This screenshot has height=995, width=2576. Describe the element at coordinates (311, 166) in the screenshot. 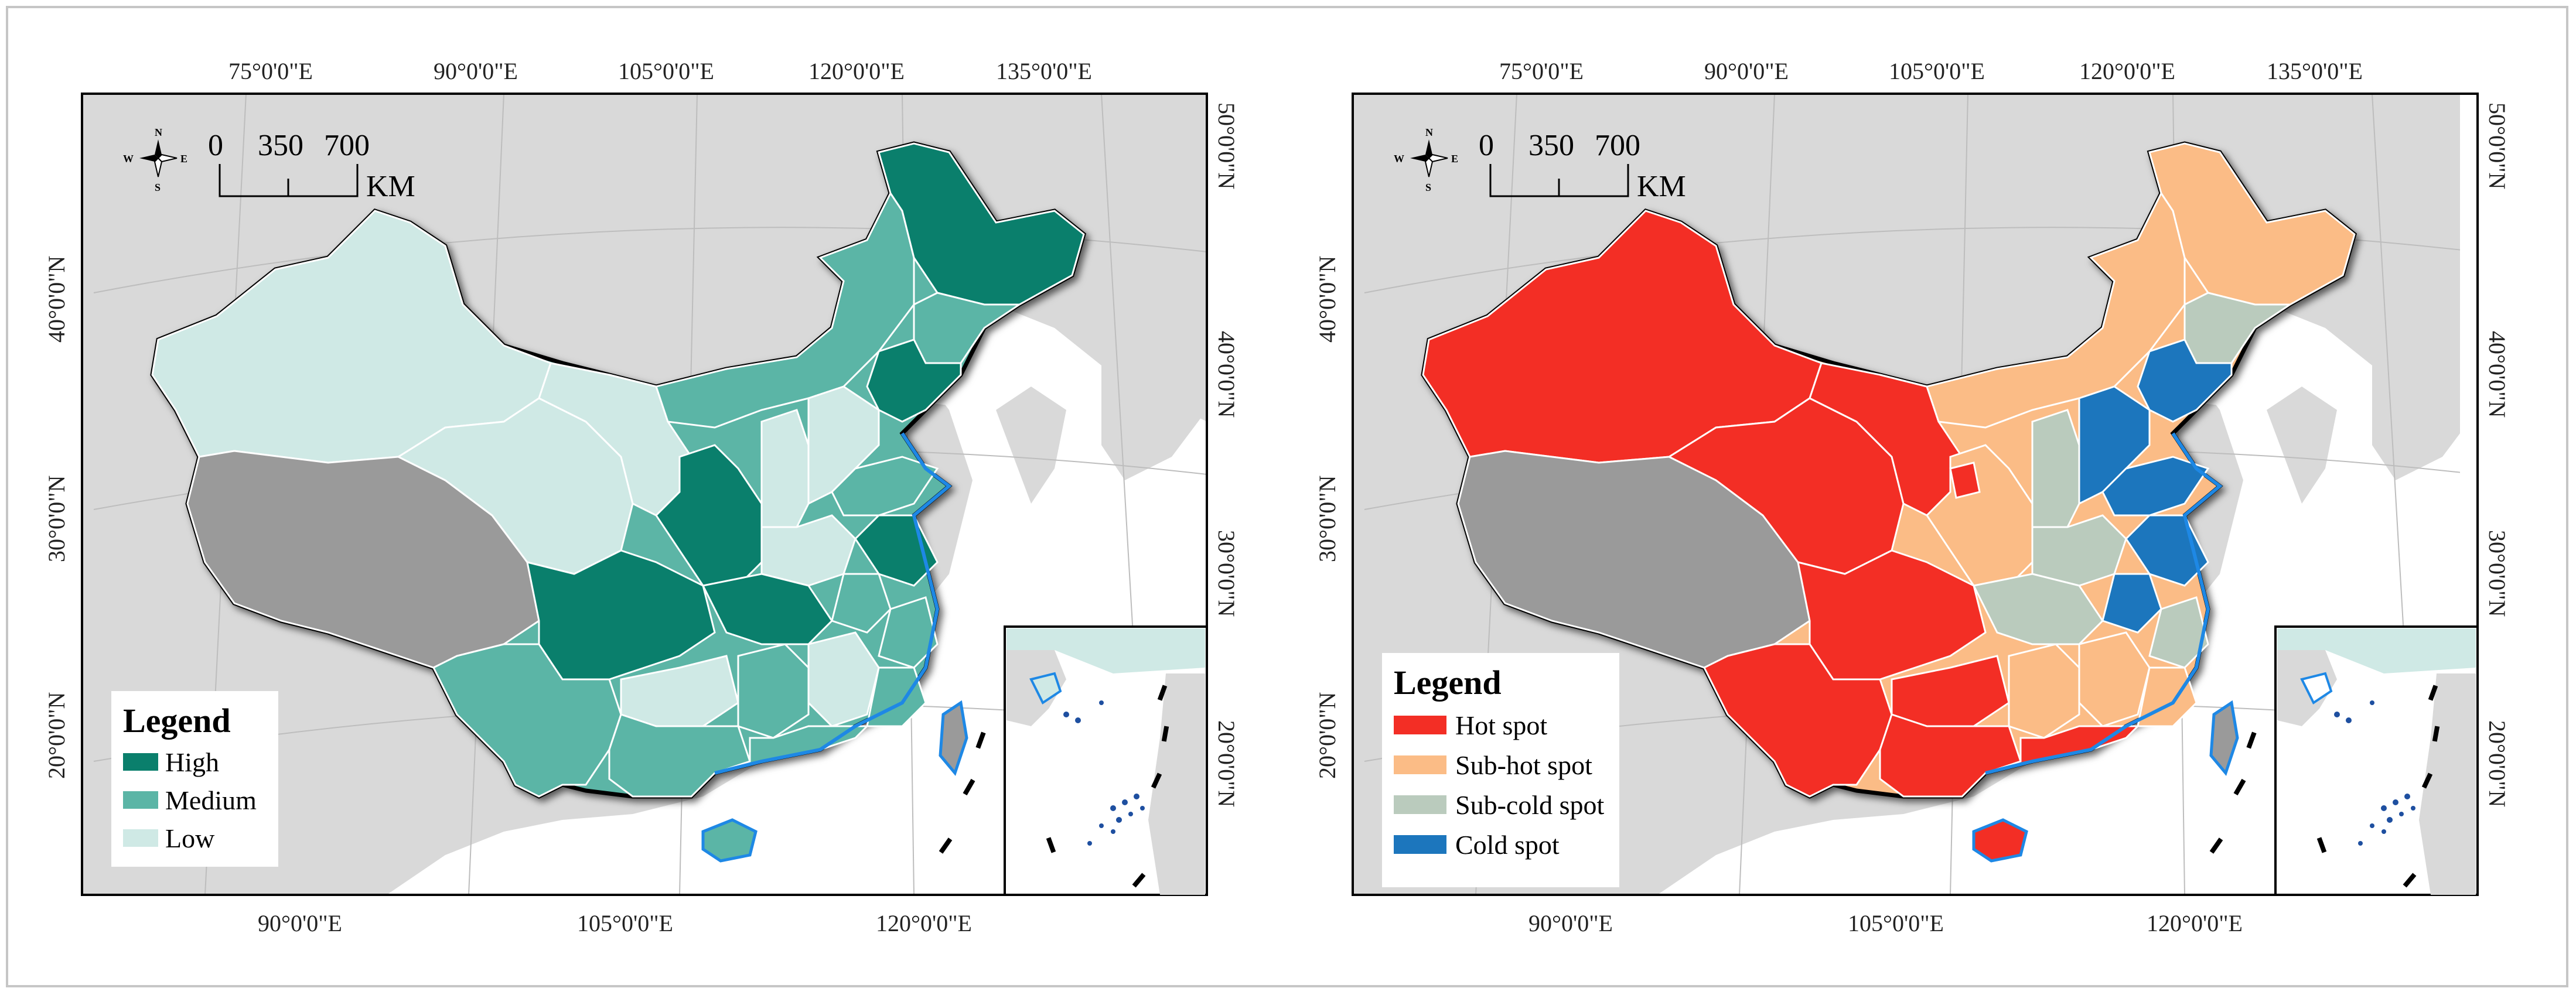

I see `scale-bar: 0 350 700 KM` at that location.